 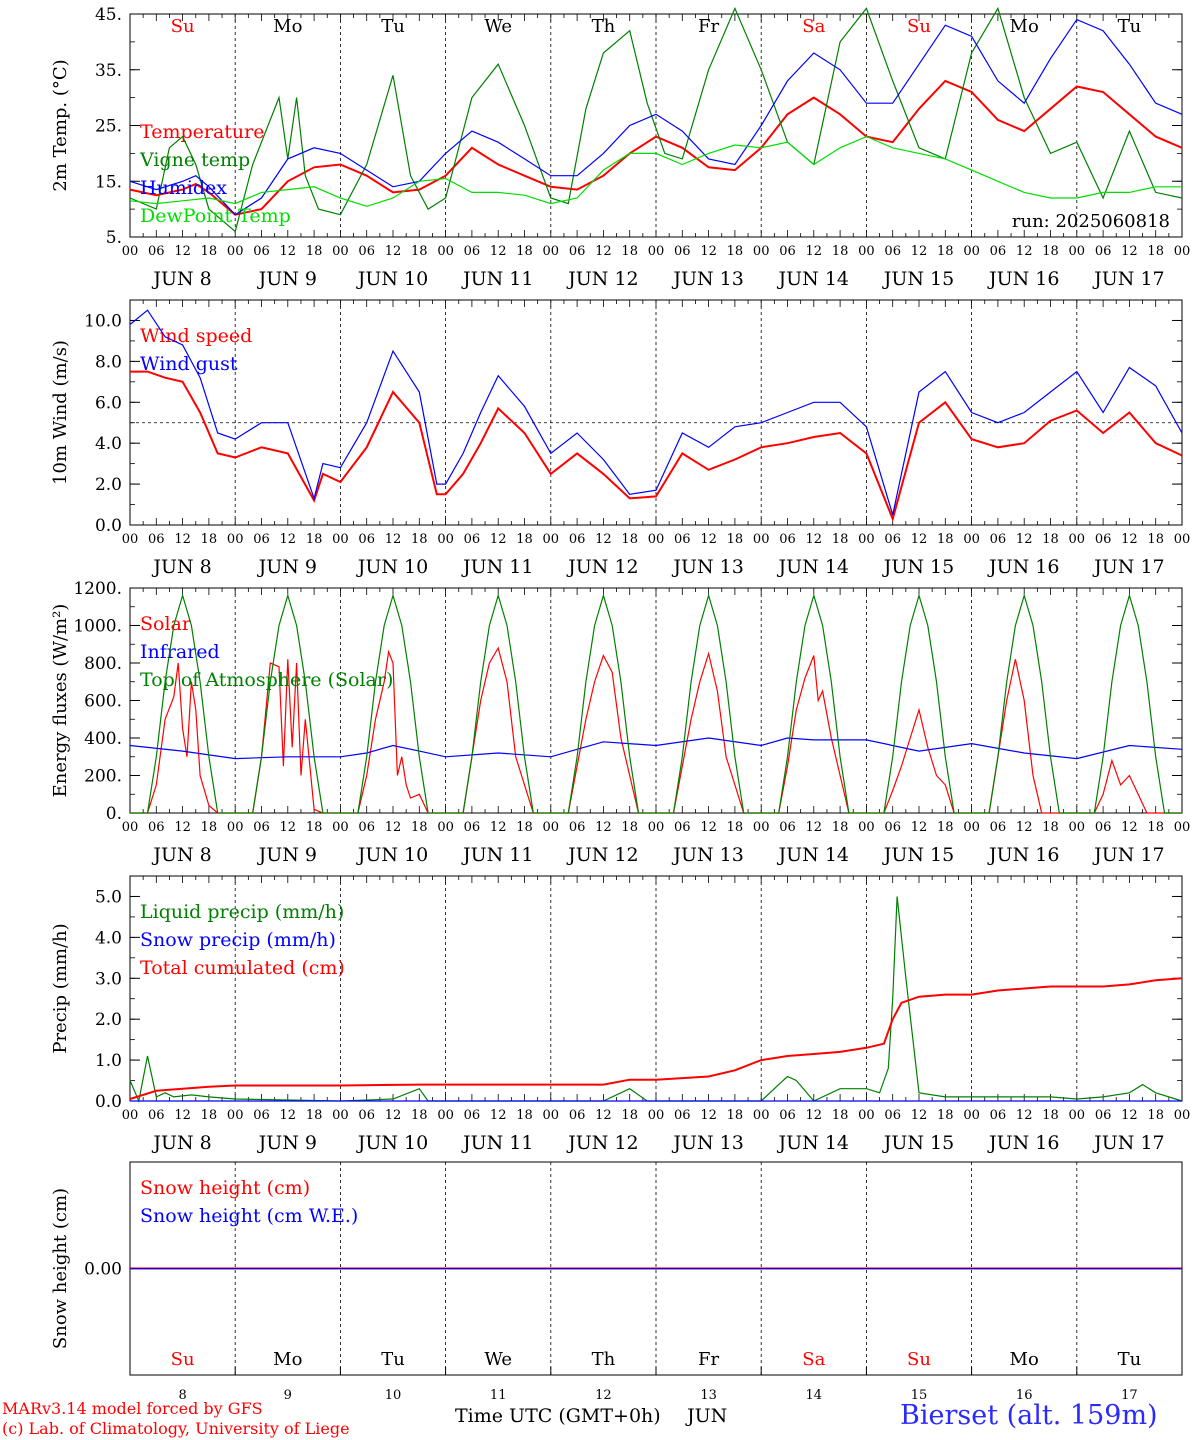 What do you see at coordinates (103, 1270) in the screenshot?
I see `y-tick-label: 0.00` at bounding box center [103, 1270].